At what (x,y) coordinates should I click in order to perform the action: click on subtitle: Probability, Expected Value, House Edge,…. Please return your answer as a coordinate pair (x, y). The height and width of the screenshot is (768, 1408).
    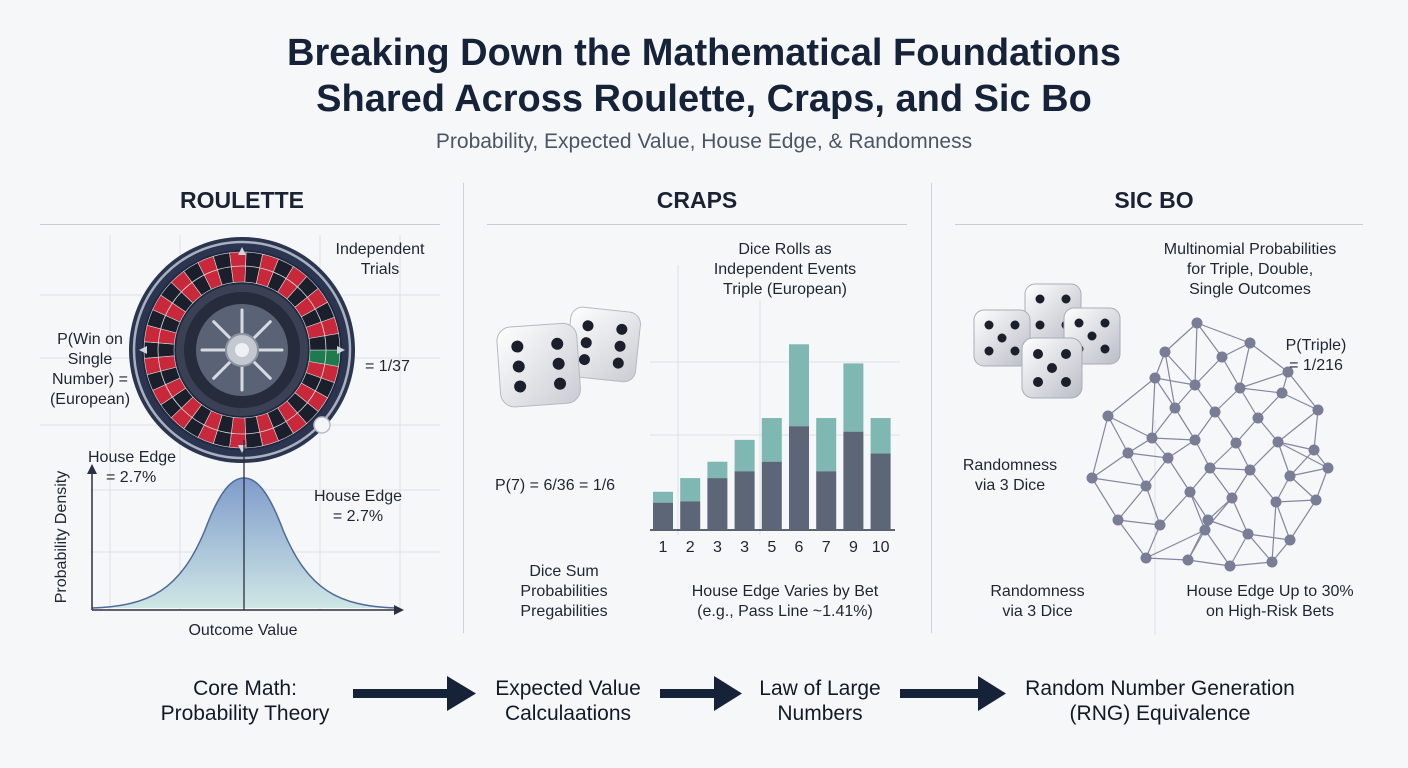
    Looking at the image, I should click on (704, 141).